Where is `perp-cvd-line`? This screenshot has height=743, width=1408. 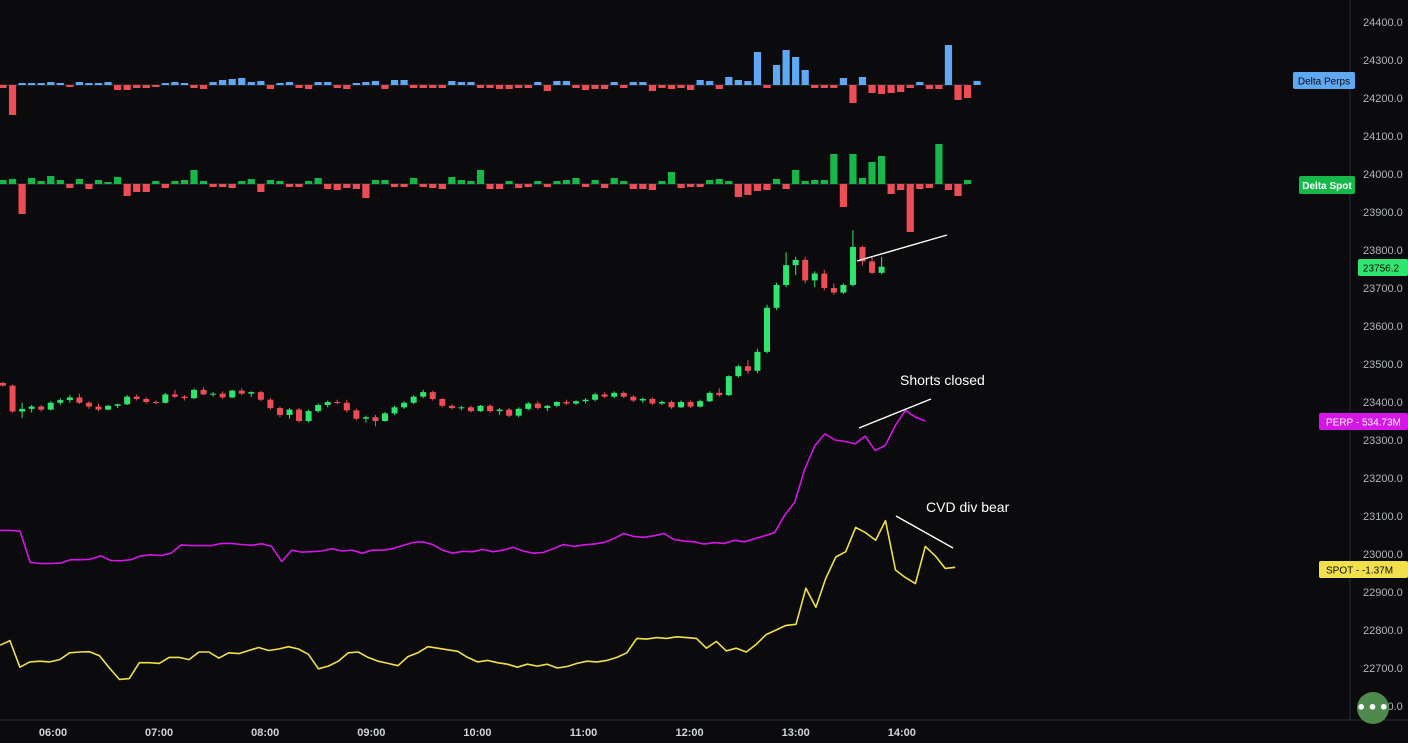 perp-cvd-line is located at coordinates (463, 487).